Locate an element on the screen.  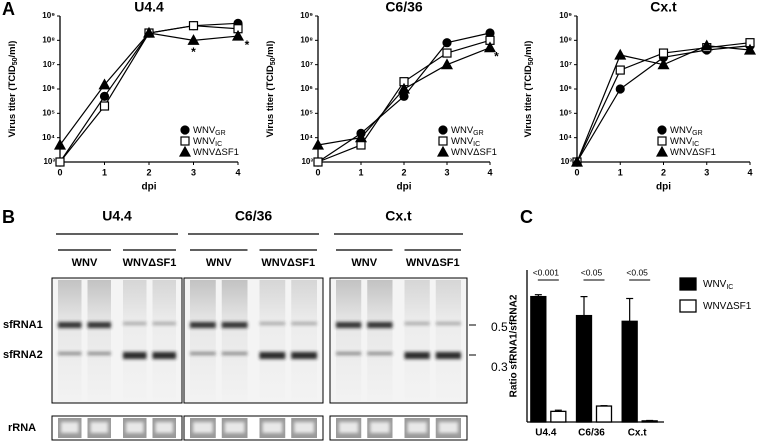
x-tick-label: C6/36 is located at coordinates (591, 433).